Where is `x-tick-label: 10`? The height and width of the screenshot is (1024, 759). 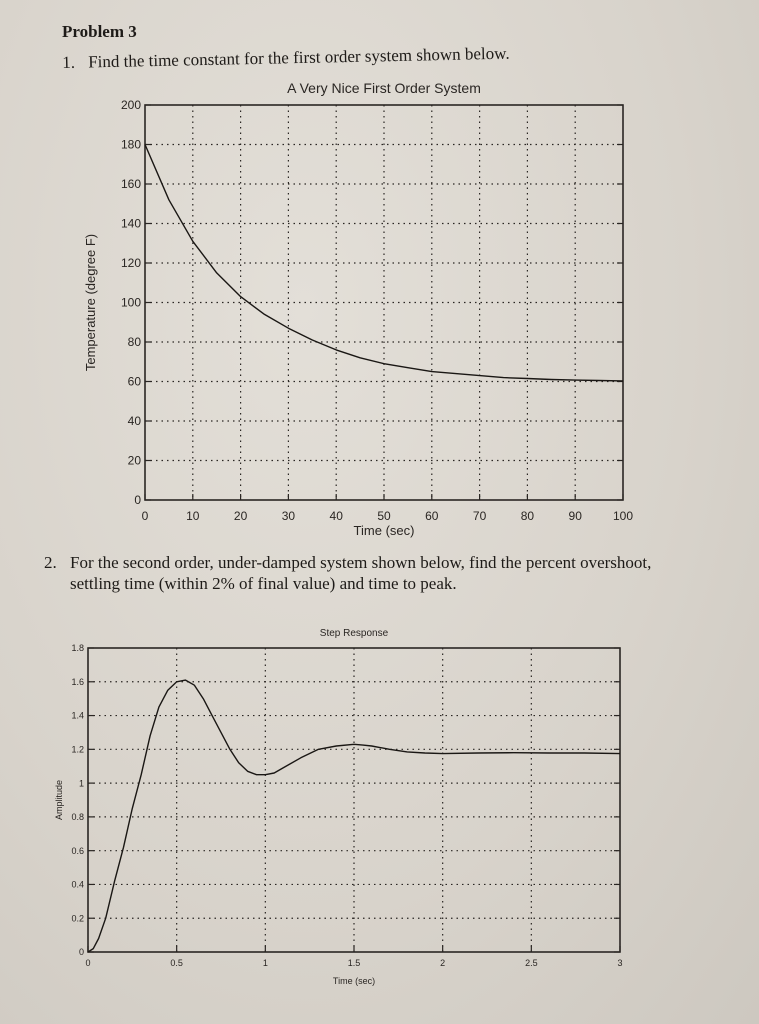
x-tick-label: 10 is located at coordinates (193, 516).